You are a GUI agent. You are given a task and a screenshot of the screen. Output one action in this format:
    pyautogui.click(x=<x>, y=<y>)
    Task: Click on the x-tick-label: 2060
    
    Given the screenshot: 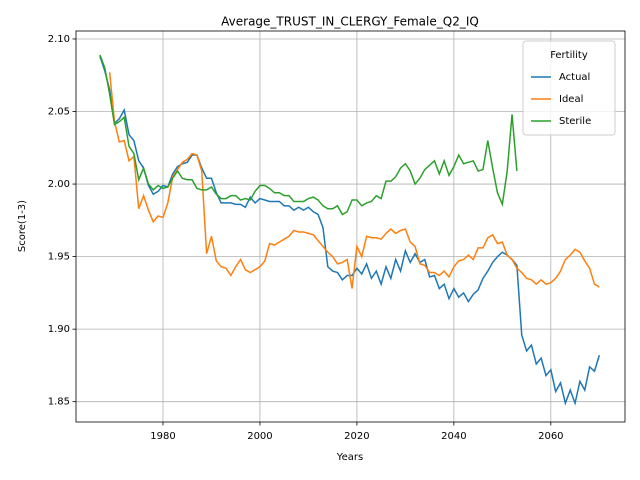 What is the action you would take?
    pyautogui.click(x=550, y=436)
    